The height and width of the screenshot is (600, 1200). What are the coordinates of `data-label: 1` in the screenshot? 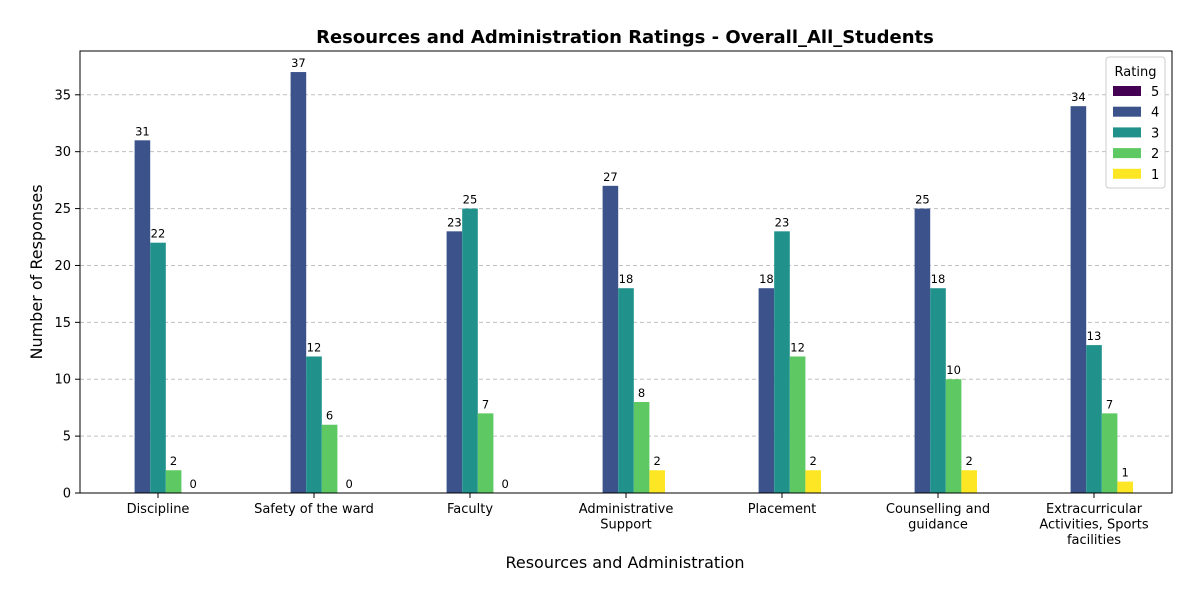 It's located at (1125, 473).